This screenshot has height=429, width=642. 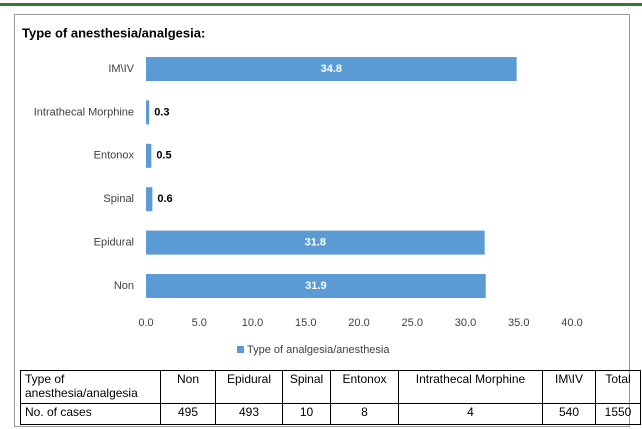 I want to click on y-tick-label: Epidural, so click(x=114, y=243).